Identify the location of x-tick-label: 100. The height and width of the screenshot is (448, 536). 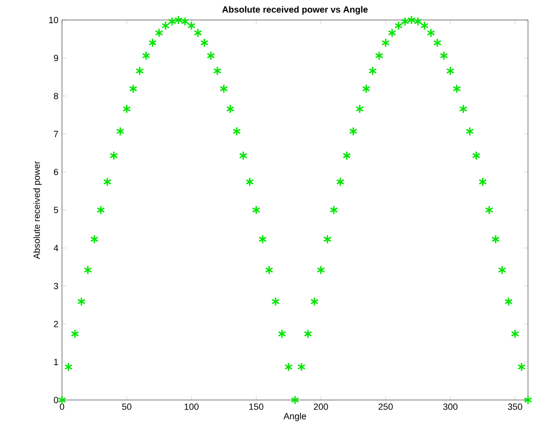
(191, 407).